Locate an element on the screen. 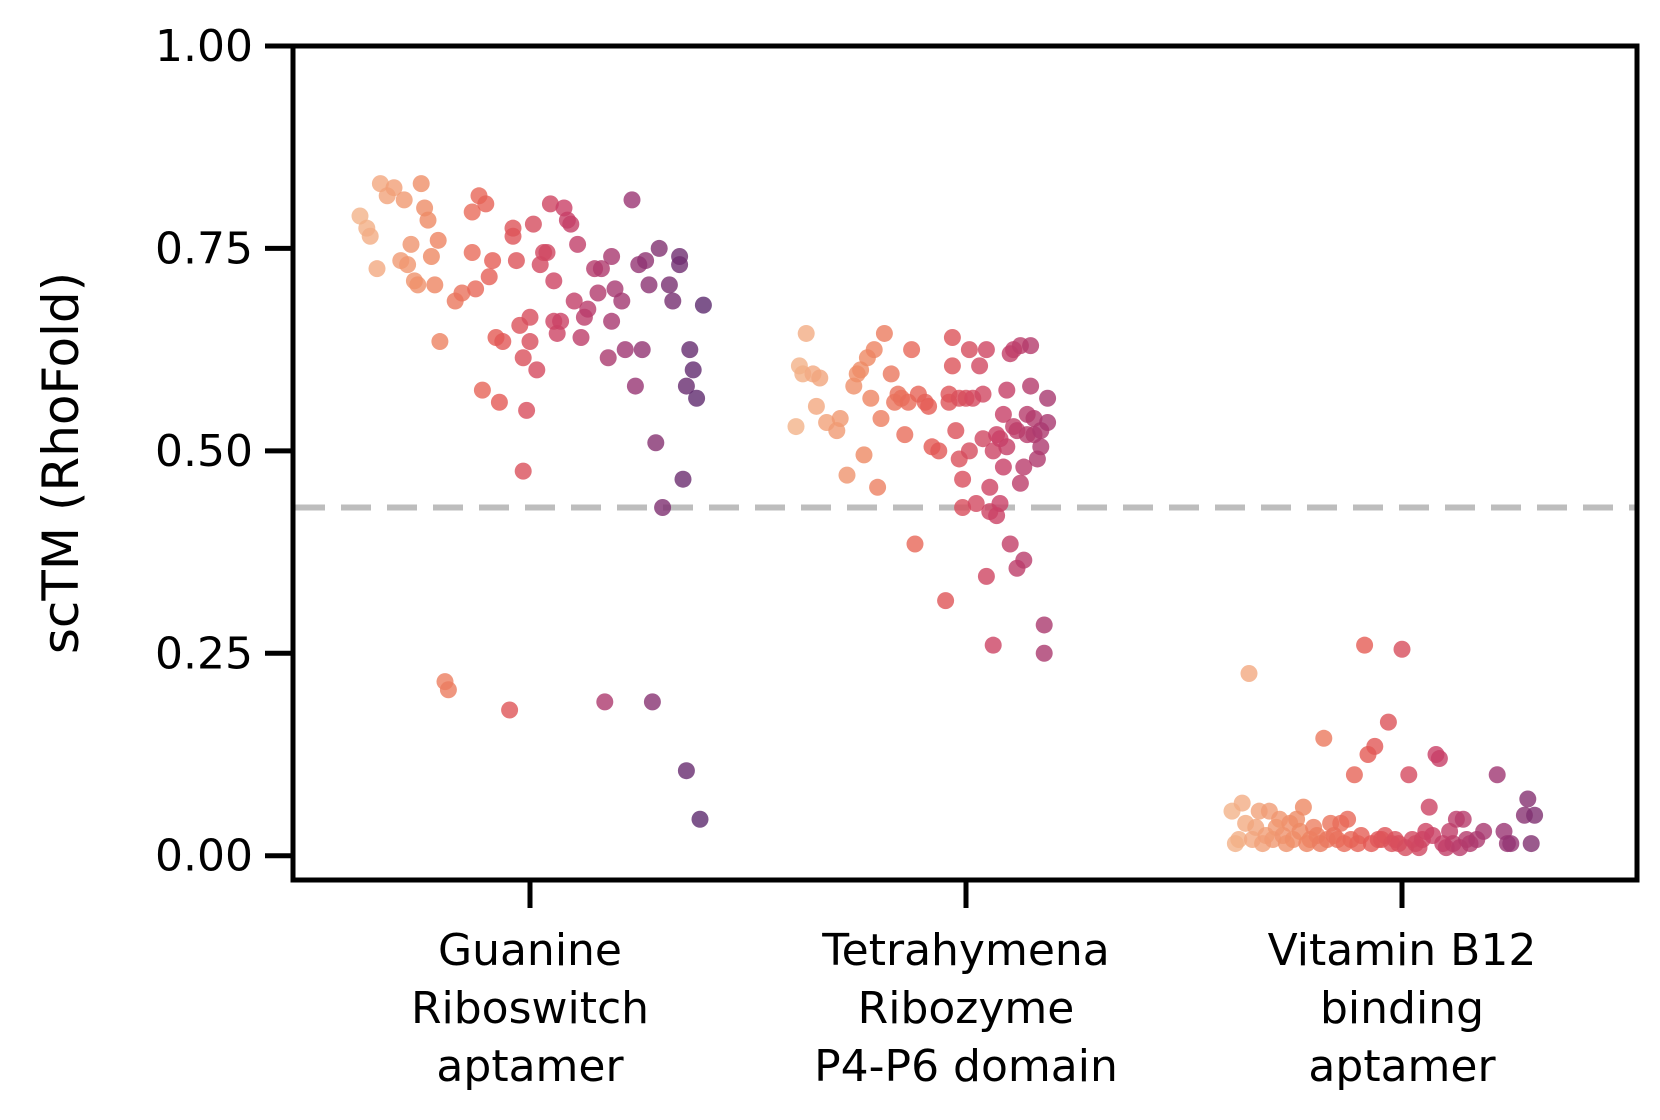 The height and width of the screenshot is (1120, 1660). x-tick-label: binding is located at coordinates (1402, 1008).